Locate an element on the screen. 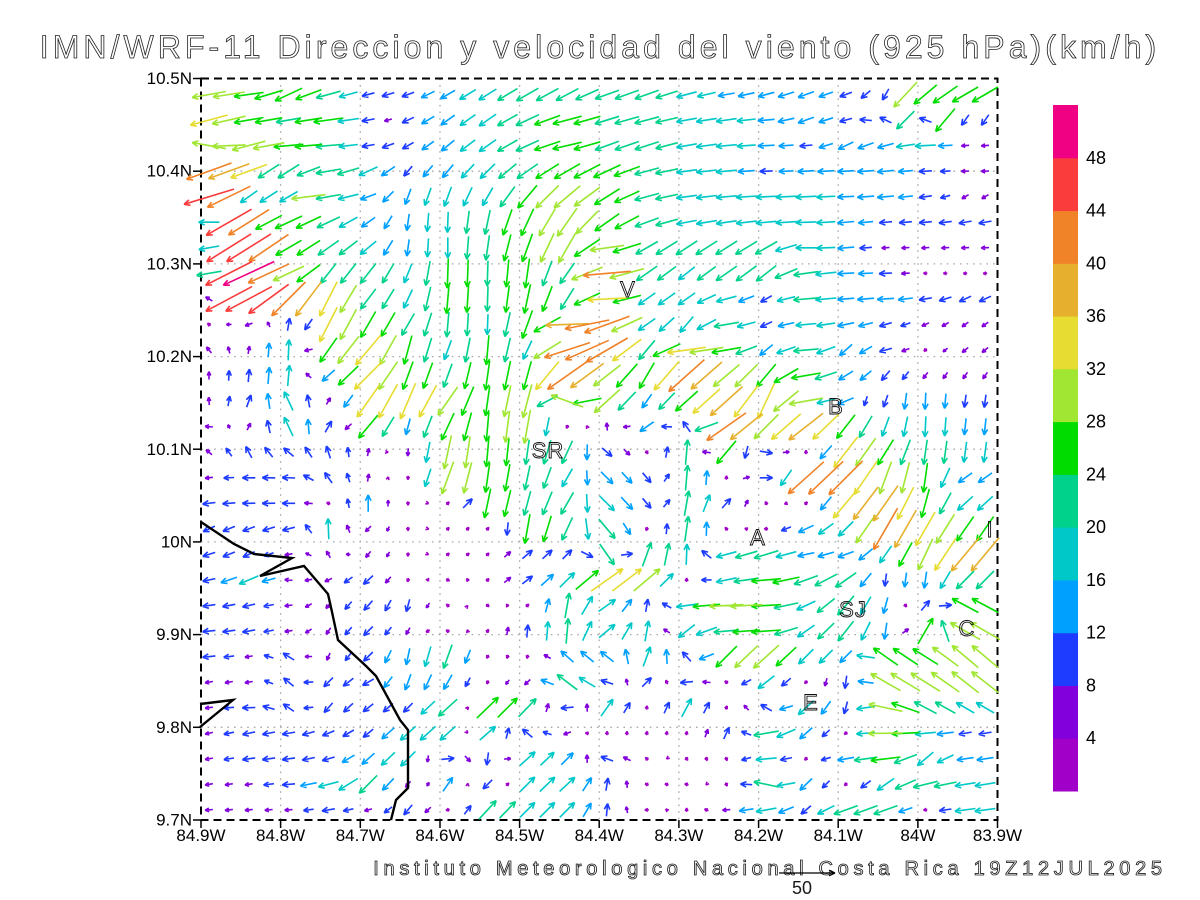 This screenshot has height=900, width=1200. svg-text: 84.3W is located at coordinates (678, 835).